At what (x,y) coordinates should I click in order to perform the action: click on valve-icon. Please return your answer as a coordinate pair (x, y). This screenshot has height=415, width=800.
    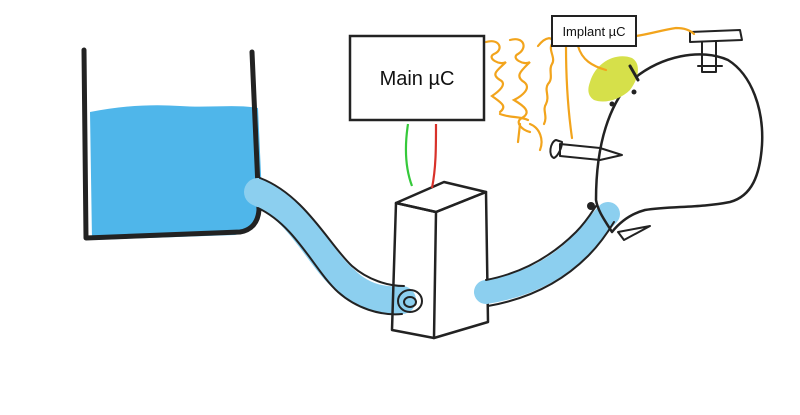
    Looking at the image, I should click on (716, 51).